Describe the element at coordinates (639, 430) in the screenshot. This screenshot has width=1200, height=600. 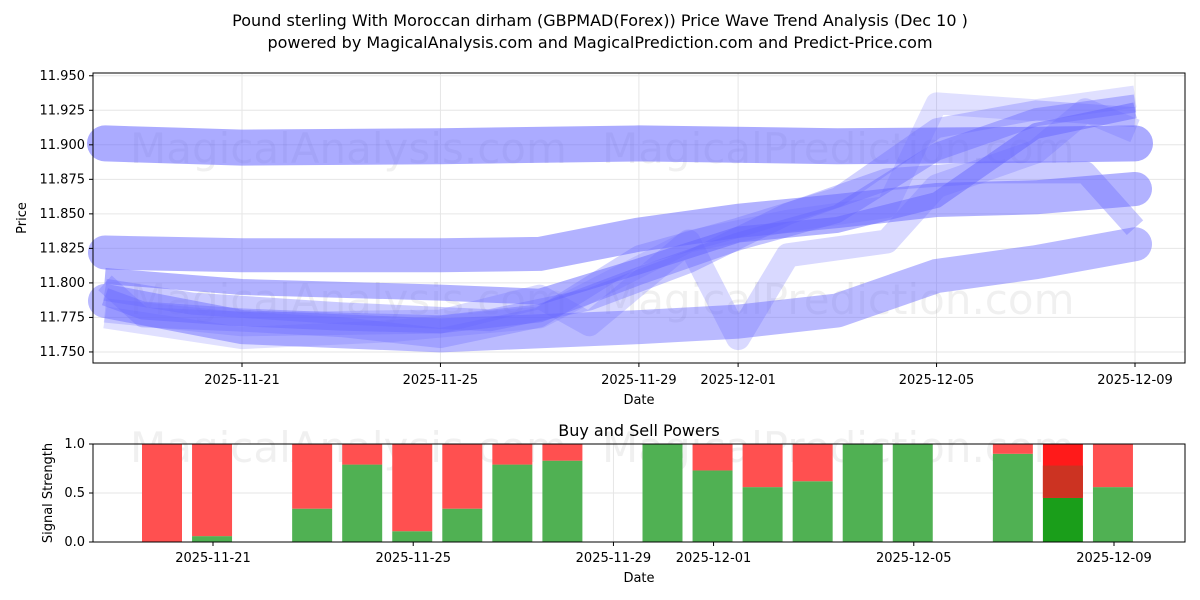
I see `signal-chart-title: Buy and Sell Powers` at that location.